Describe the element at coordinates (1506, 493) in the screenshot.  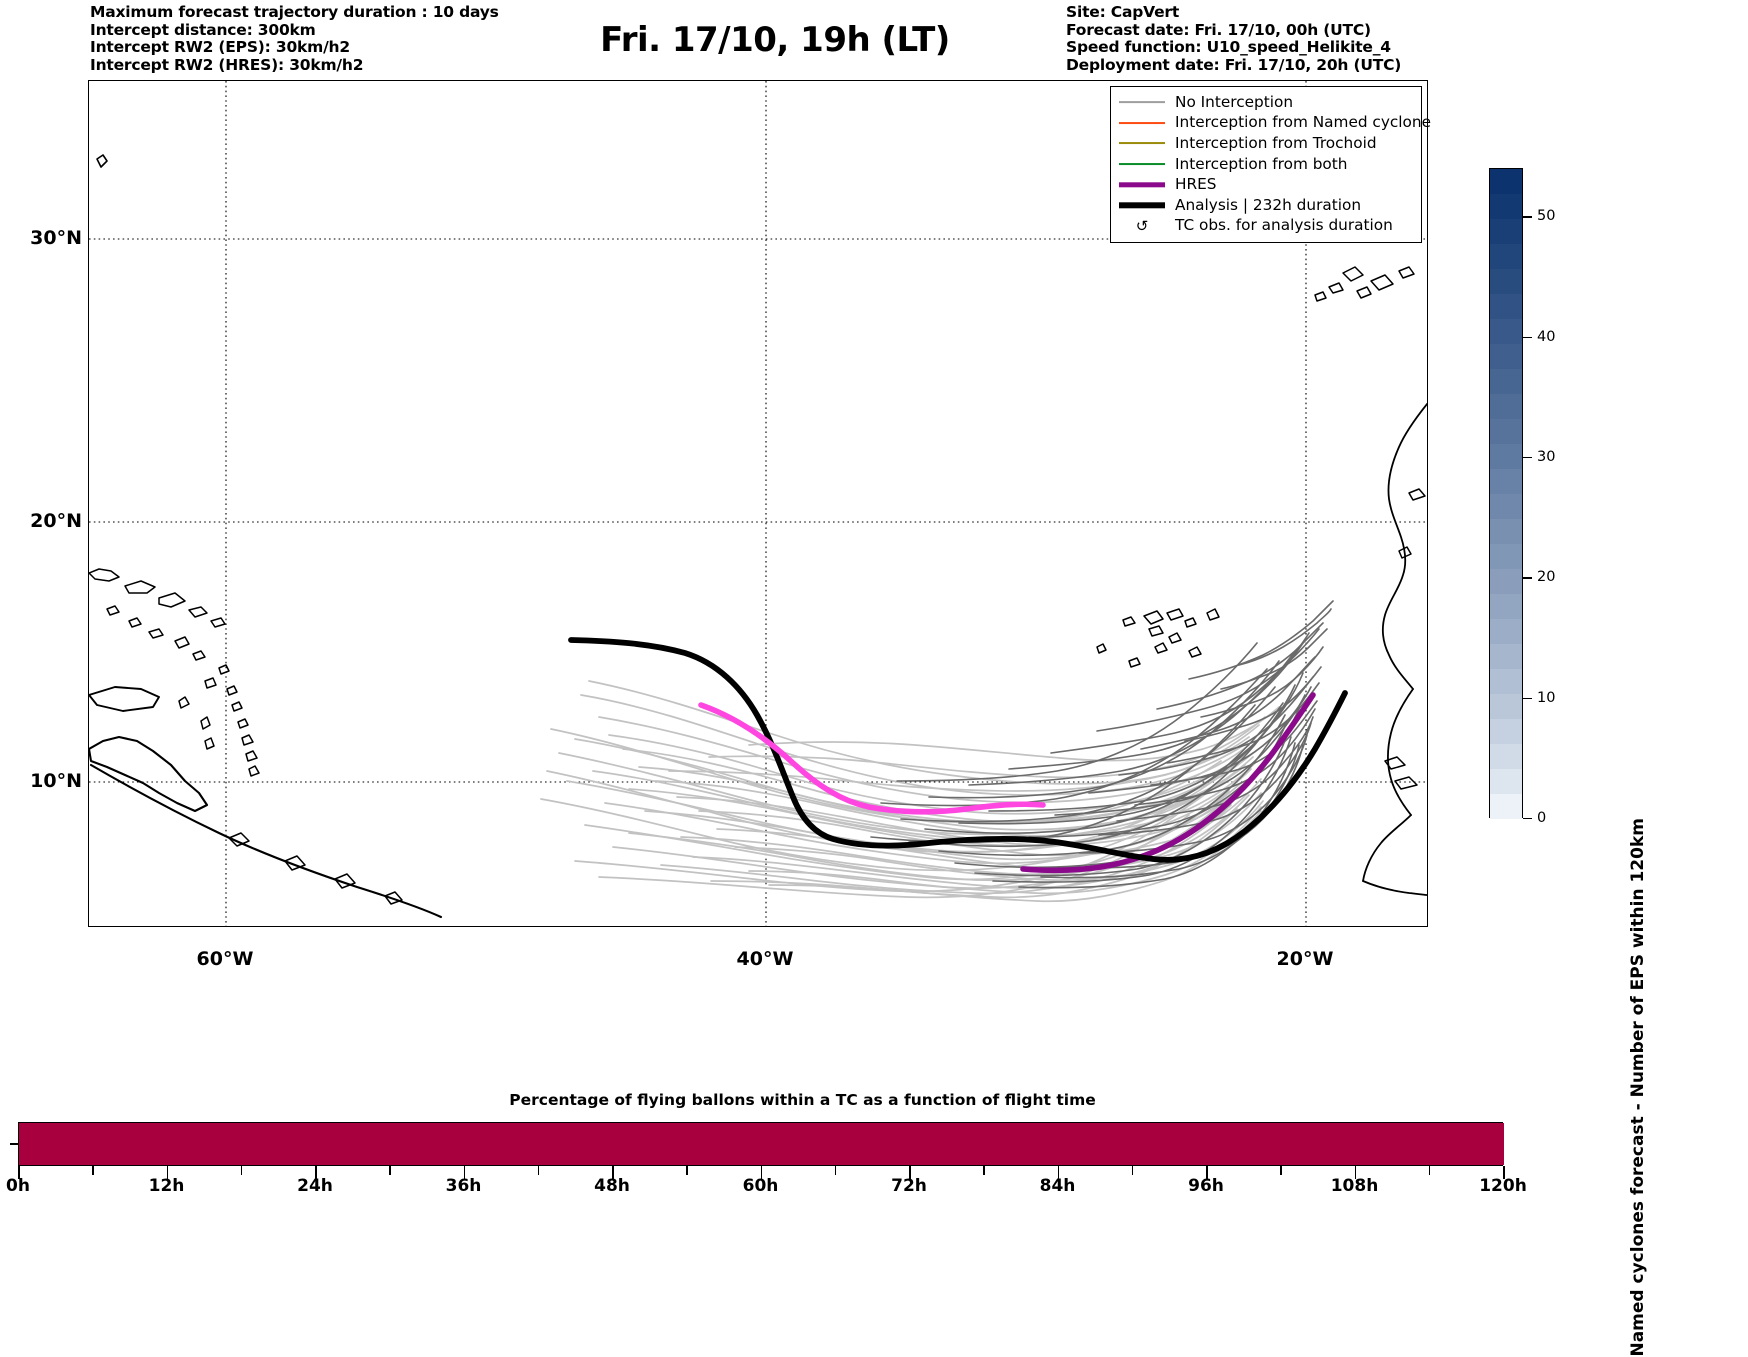
I see `colorbar-gradient` at that location.